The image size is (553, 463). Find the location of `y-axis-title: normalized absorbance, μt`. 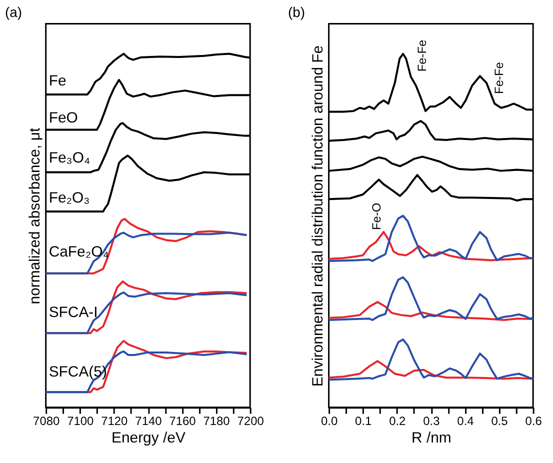

y-axis-title: normalized absorbance, μt is located at coordinates (35, 215).